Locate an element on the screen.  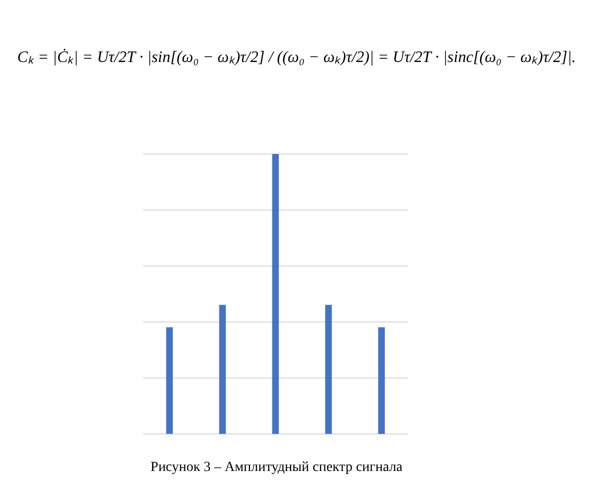
text: Cₖ = |Ċₖ| = Uτ/2T · |sin[(ω₀ − ωₖ)τ/2] / ((ω₀ − ωₖ)τ/2)| = Uτ/2T · |sinc[(ω₀ − ωₖ)τ/2]|. is located at coordinates (296, 57).